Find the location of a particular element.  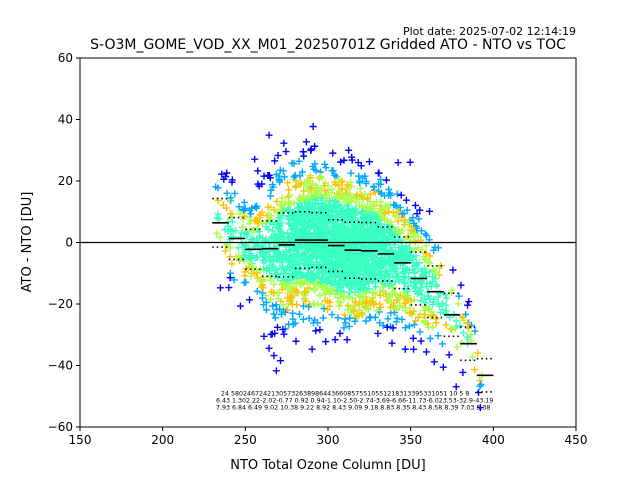

y-tick-label: 60 is located at coordinates (65, 58).